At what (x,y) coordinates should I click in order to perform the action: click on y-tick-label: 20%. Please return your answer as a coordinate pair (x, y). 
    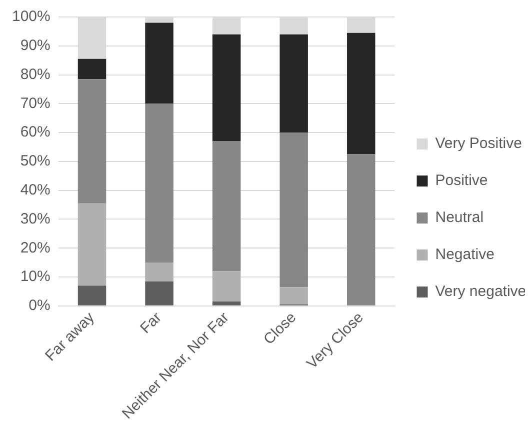
    Looking at the image, I should click on (35, 247).